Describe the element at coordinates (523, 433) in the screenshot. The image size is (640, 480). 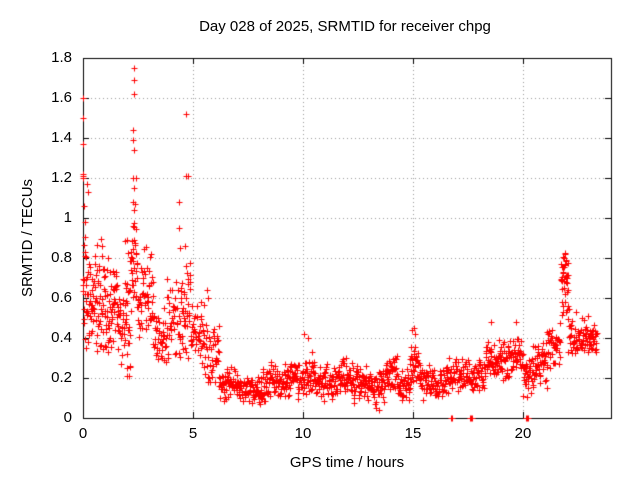
I see `x-tick-label: 20` at that location.